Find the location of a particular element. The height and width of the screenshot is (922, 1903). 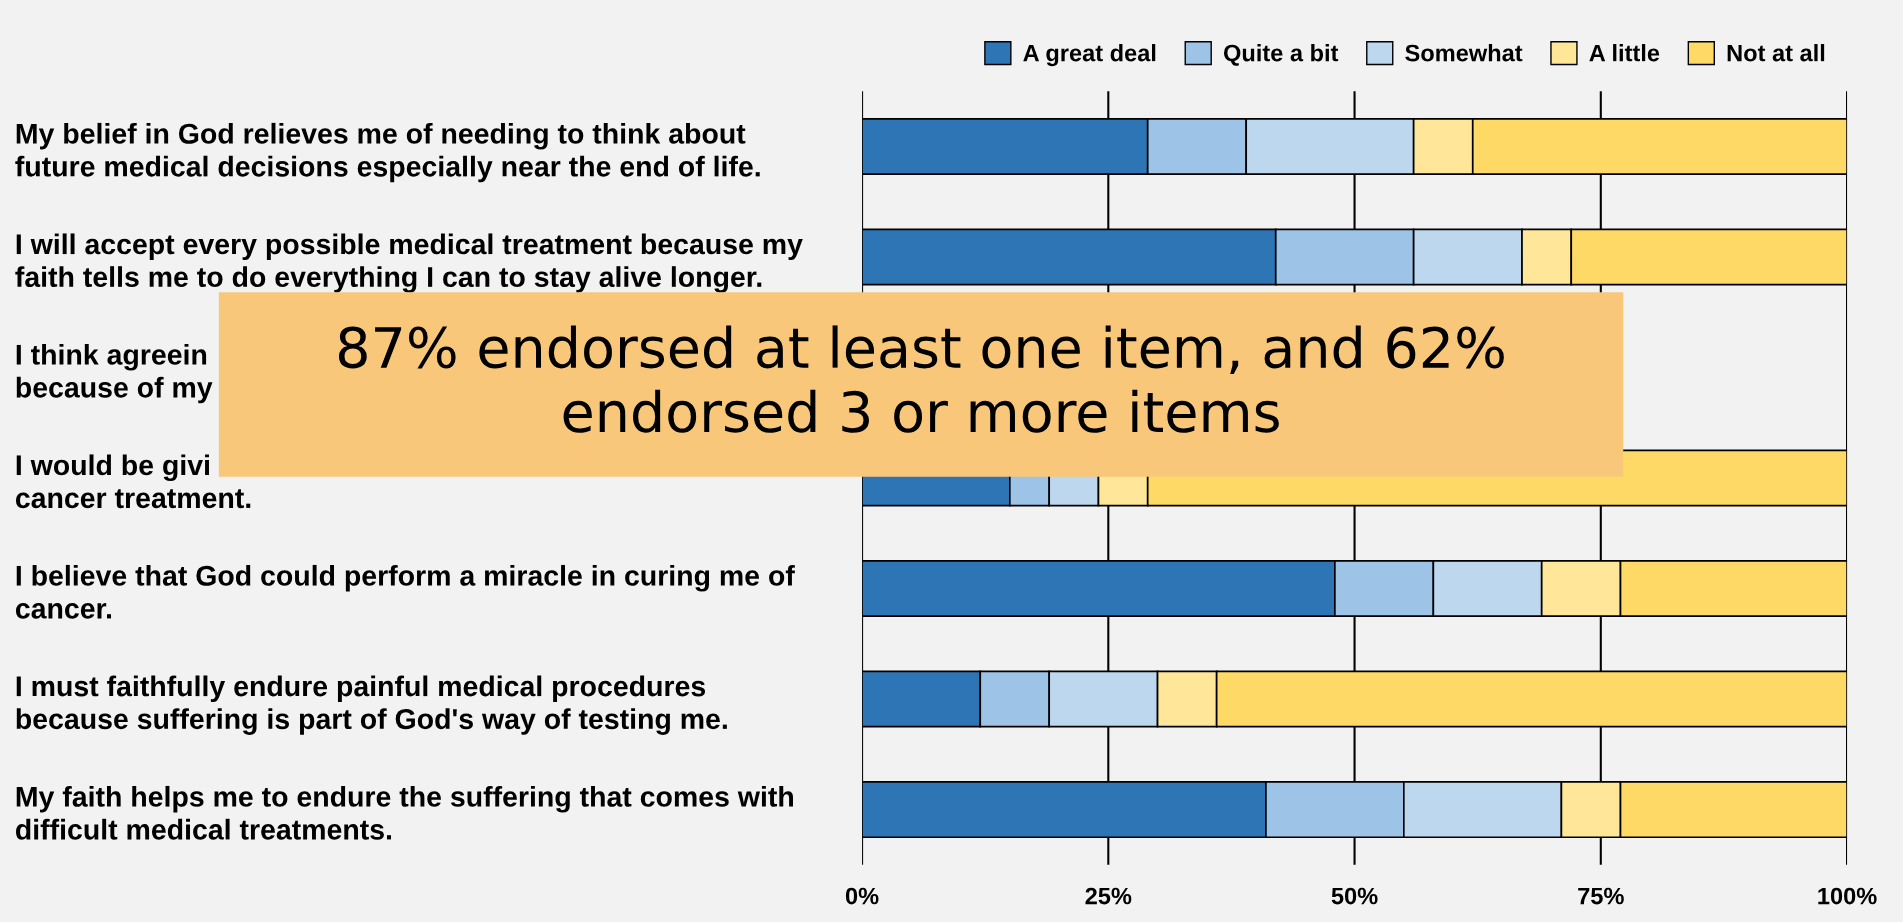

legend-label: Somewhat is located at coordinates (1464, 53).